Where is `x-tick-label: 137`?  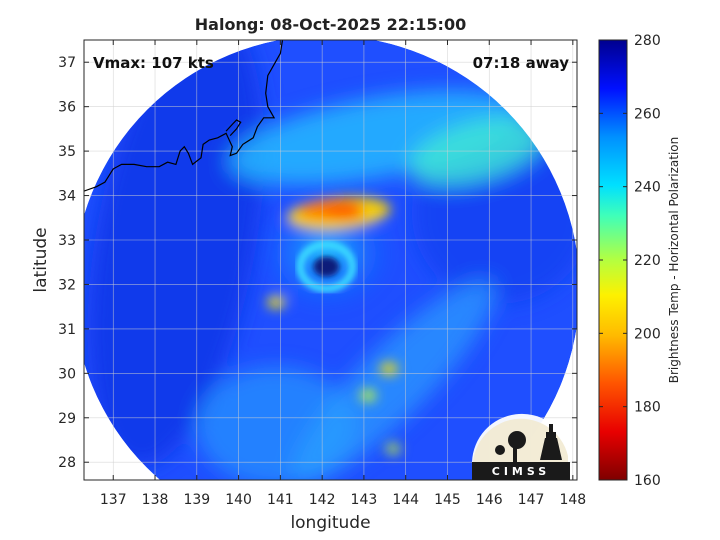 x-tick-label: 137 is located at coordinates (113, 500).